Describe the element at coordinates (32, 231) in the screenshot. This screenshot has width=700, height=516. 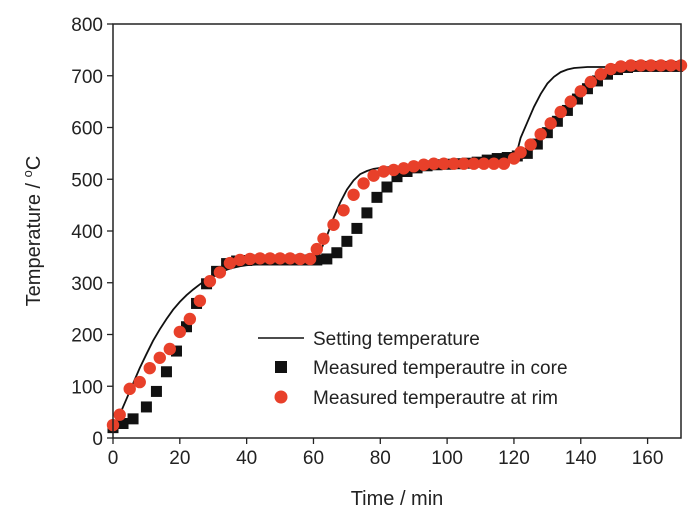
I see `y-axis-title: Temperature / oC` at that location.